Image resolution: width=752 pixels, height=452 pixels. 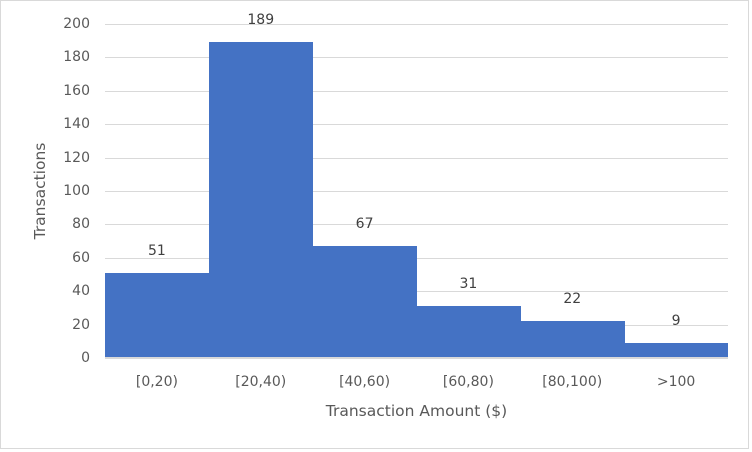 I want to click on y-tick-label: 60, so click(x=81, y=257).